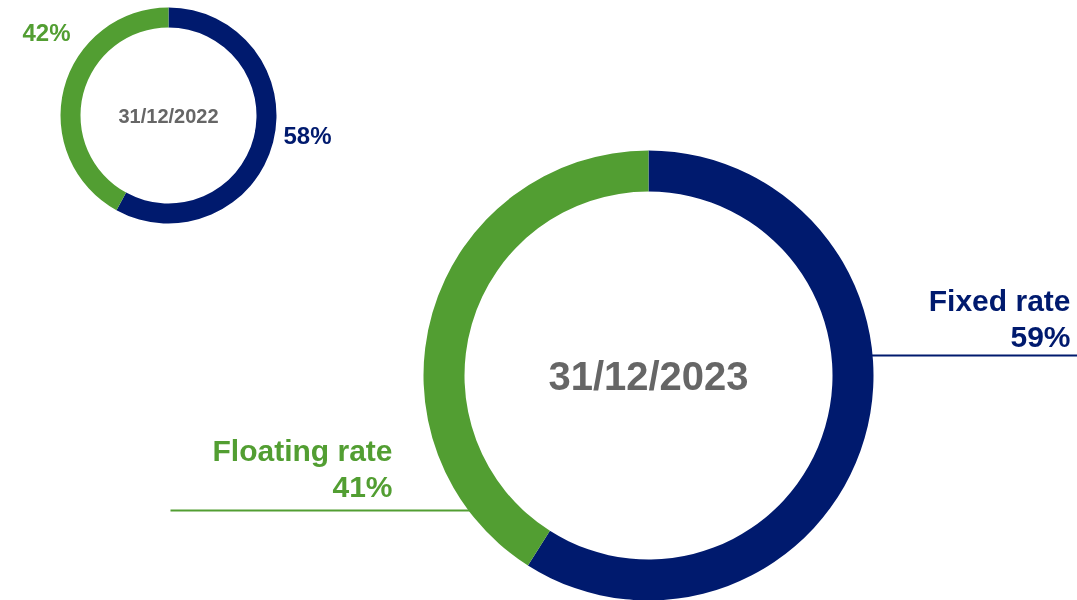 The image size is (1077, 600). What do you see at coordinates (1040, 337) in the screenshot?
I see `data-label: 59%` at bounding box center [1040, 337].